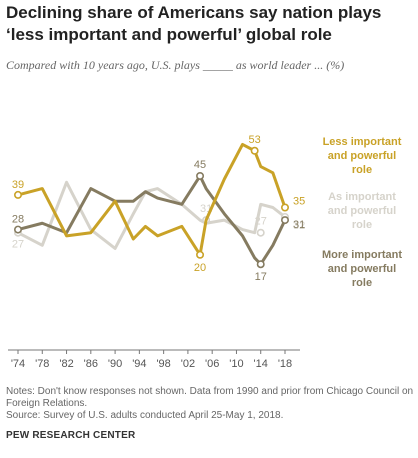  What do you see at coordinates (18, 220) in the screenshot?
I see `data-label-more: 28` at bounding box center [18, 220].